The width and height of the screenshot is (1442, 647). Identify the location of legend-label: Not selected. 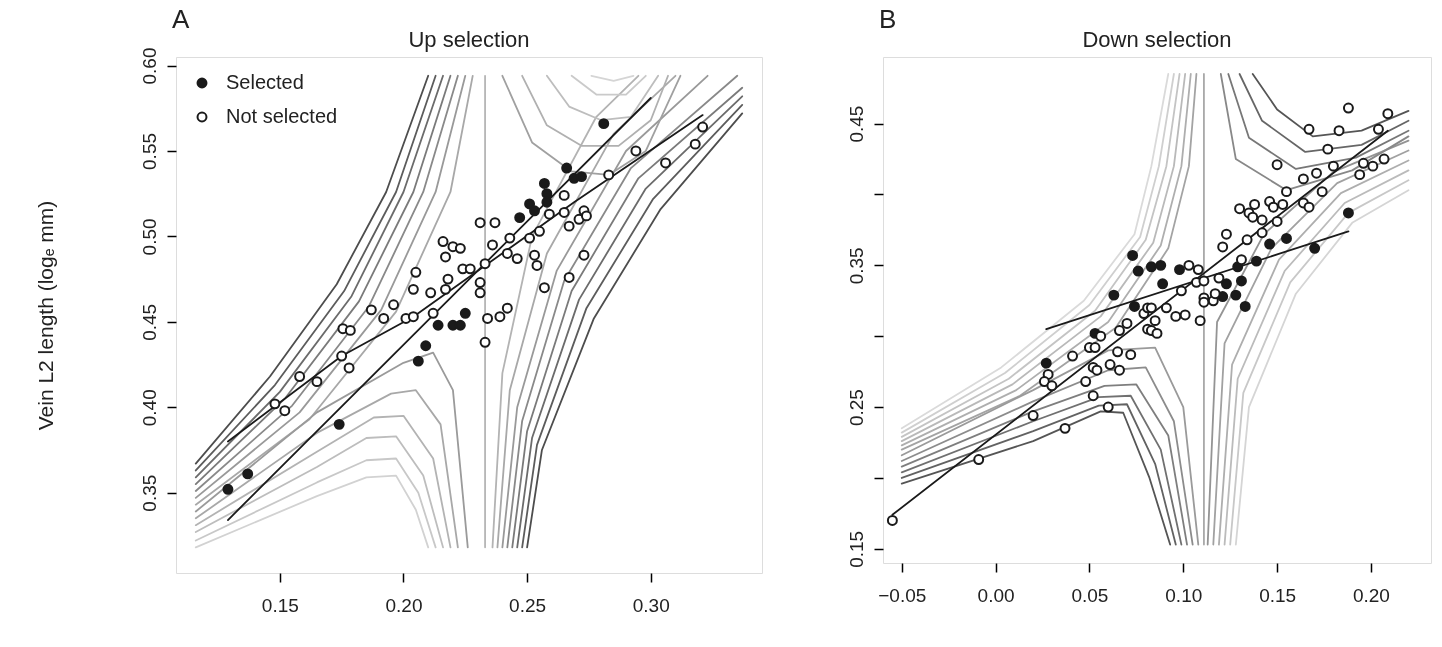
(282, 116).